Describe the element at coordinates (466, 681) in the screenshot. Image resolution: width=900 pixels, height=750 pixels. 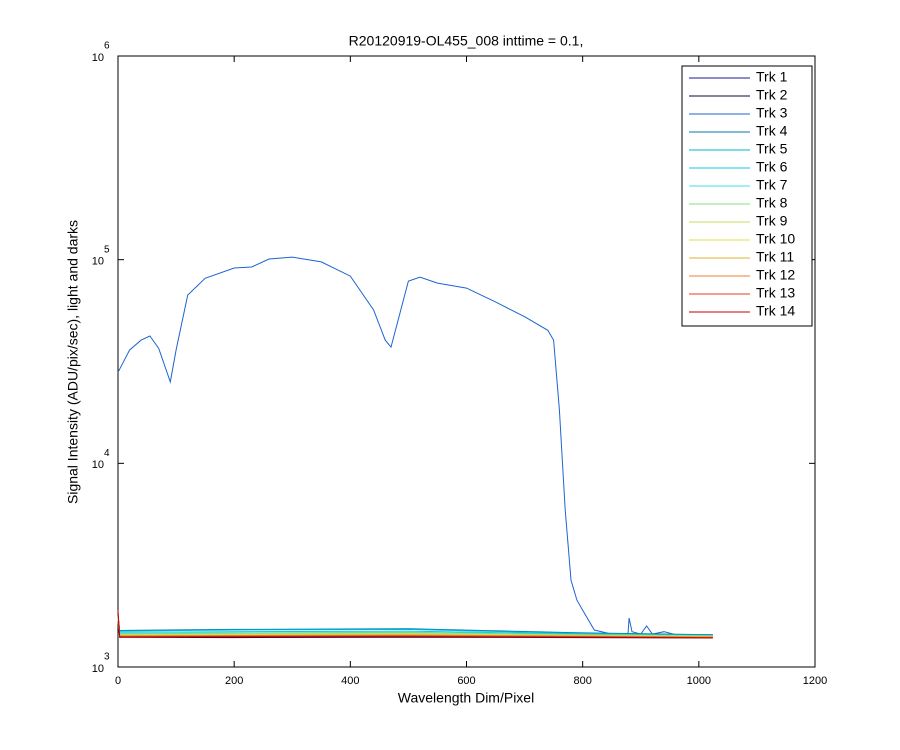
I see `x-tick-label: 600` at that location.